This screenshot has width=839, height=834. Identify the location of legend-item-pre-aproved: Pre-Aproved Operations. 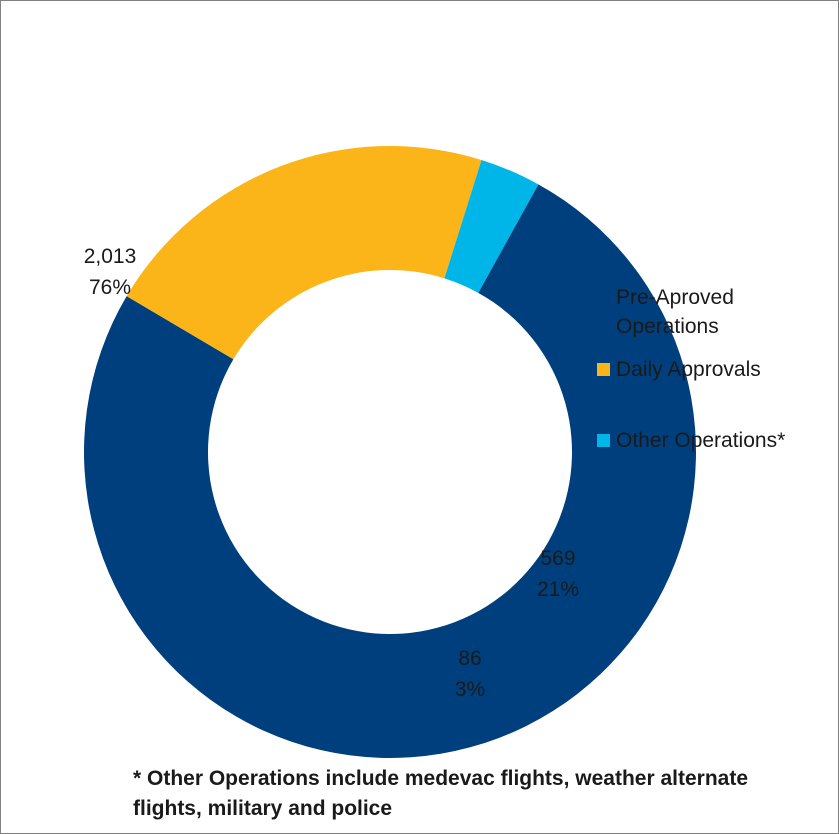
(712, 312).